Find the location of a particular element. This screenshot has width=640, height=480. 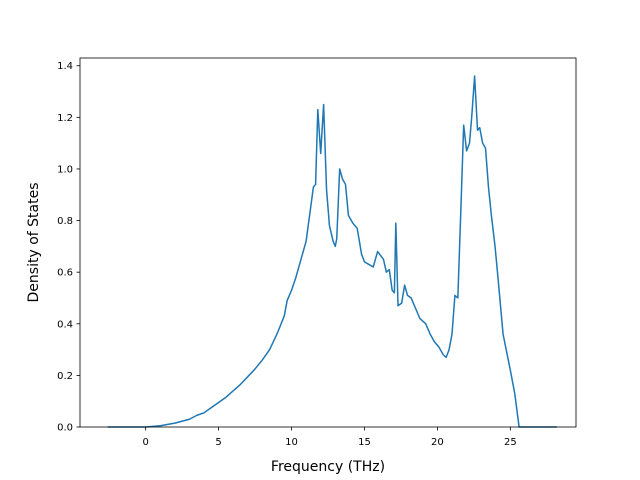

x-tick-label: 5 is located at coordinates (218, 442).